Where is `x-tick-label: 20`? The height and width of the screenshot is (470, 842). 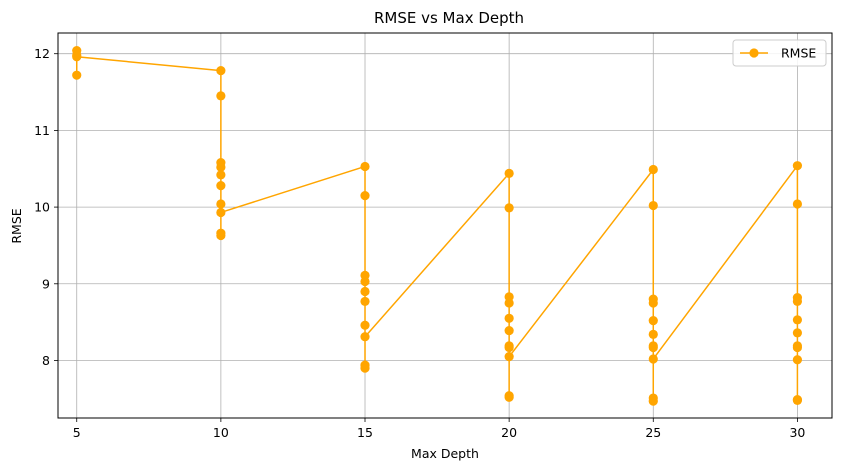
x-tick-label: 20 is located at coordinates (509, 432).